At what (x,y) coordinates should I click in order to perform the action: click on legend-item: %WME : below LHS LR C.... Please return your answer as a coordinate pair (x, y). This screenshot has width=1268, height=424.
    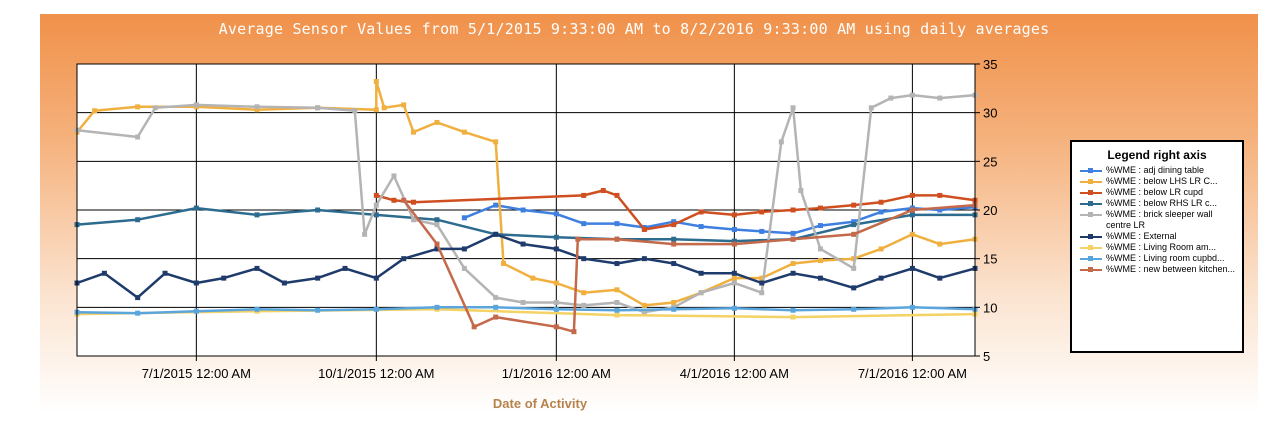
    Looking at the image, I should click on (1157, 181).